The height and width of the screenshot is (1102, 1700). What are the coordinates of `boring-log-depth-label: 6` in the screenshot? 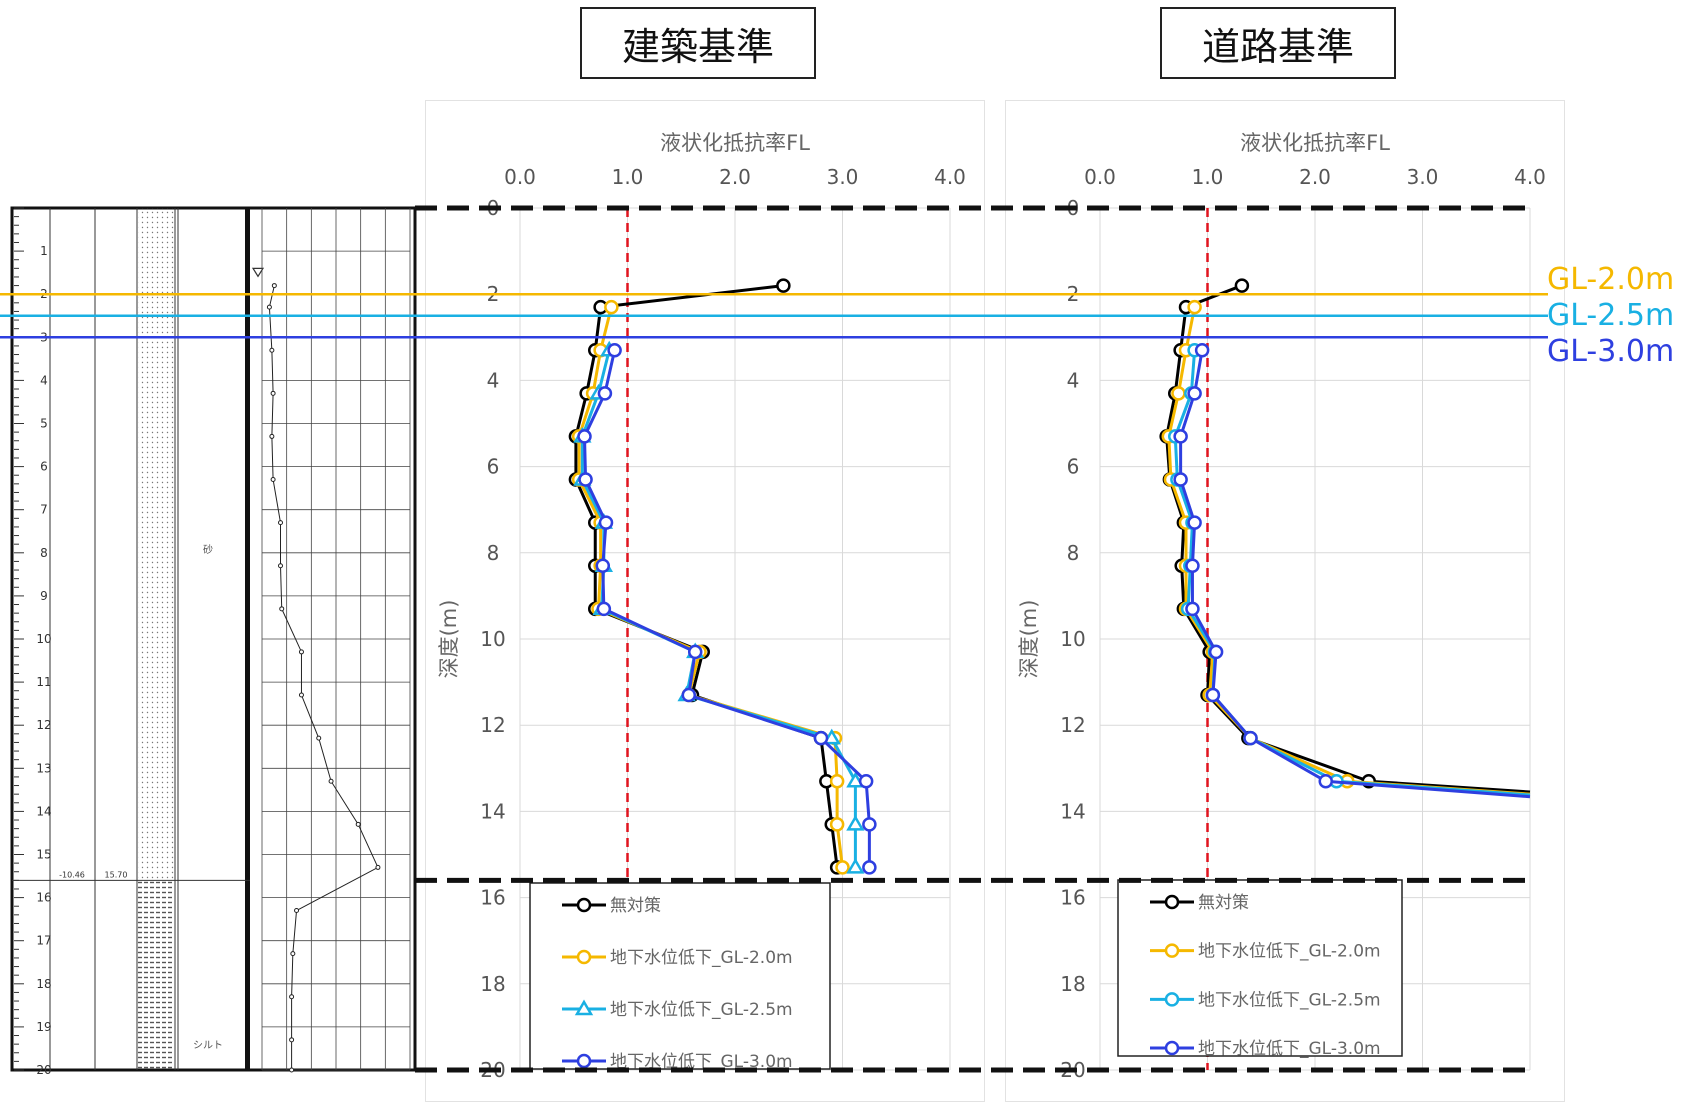 It's located at (44, 467).